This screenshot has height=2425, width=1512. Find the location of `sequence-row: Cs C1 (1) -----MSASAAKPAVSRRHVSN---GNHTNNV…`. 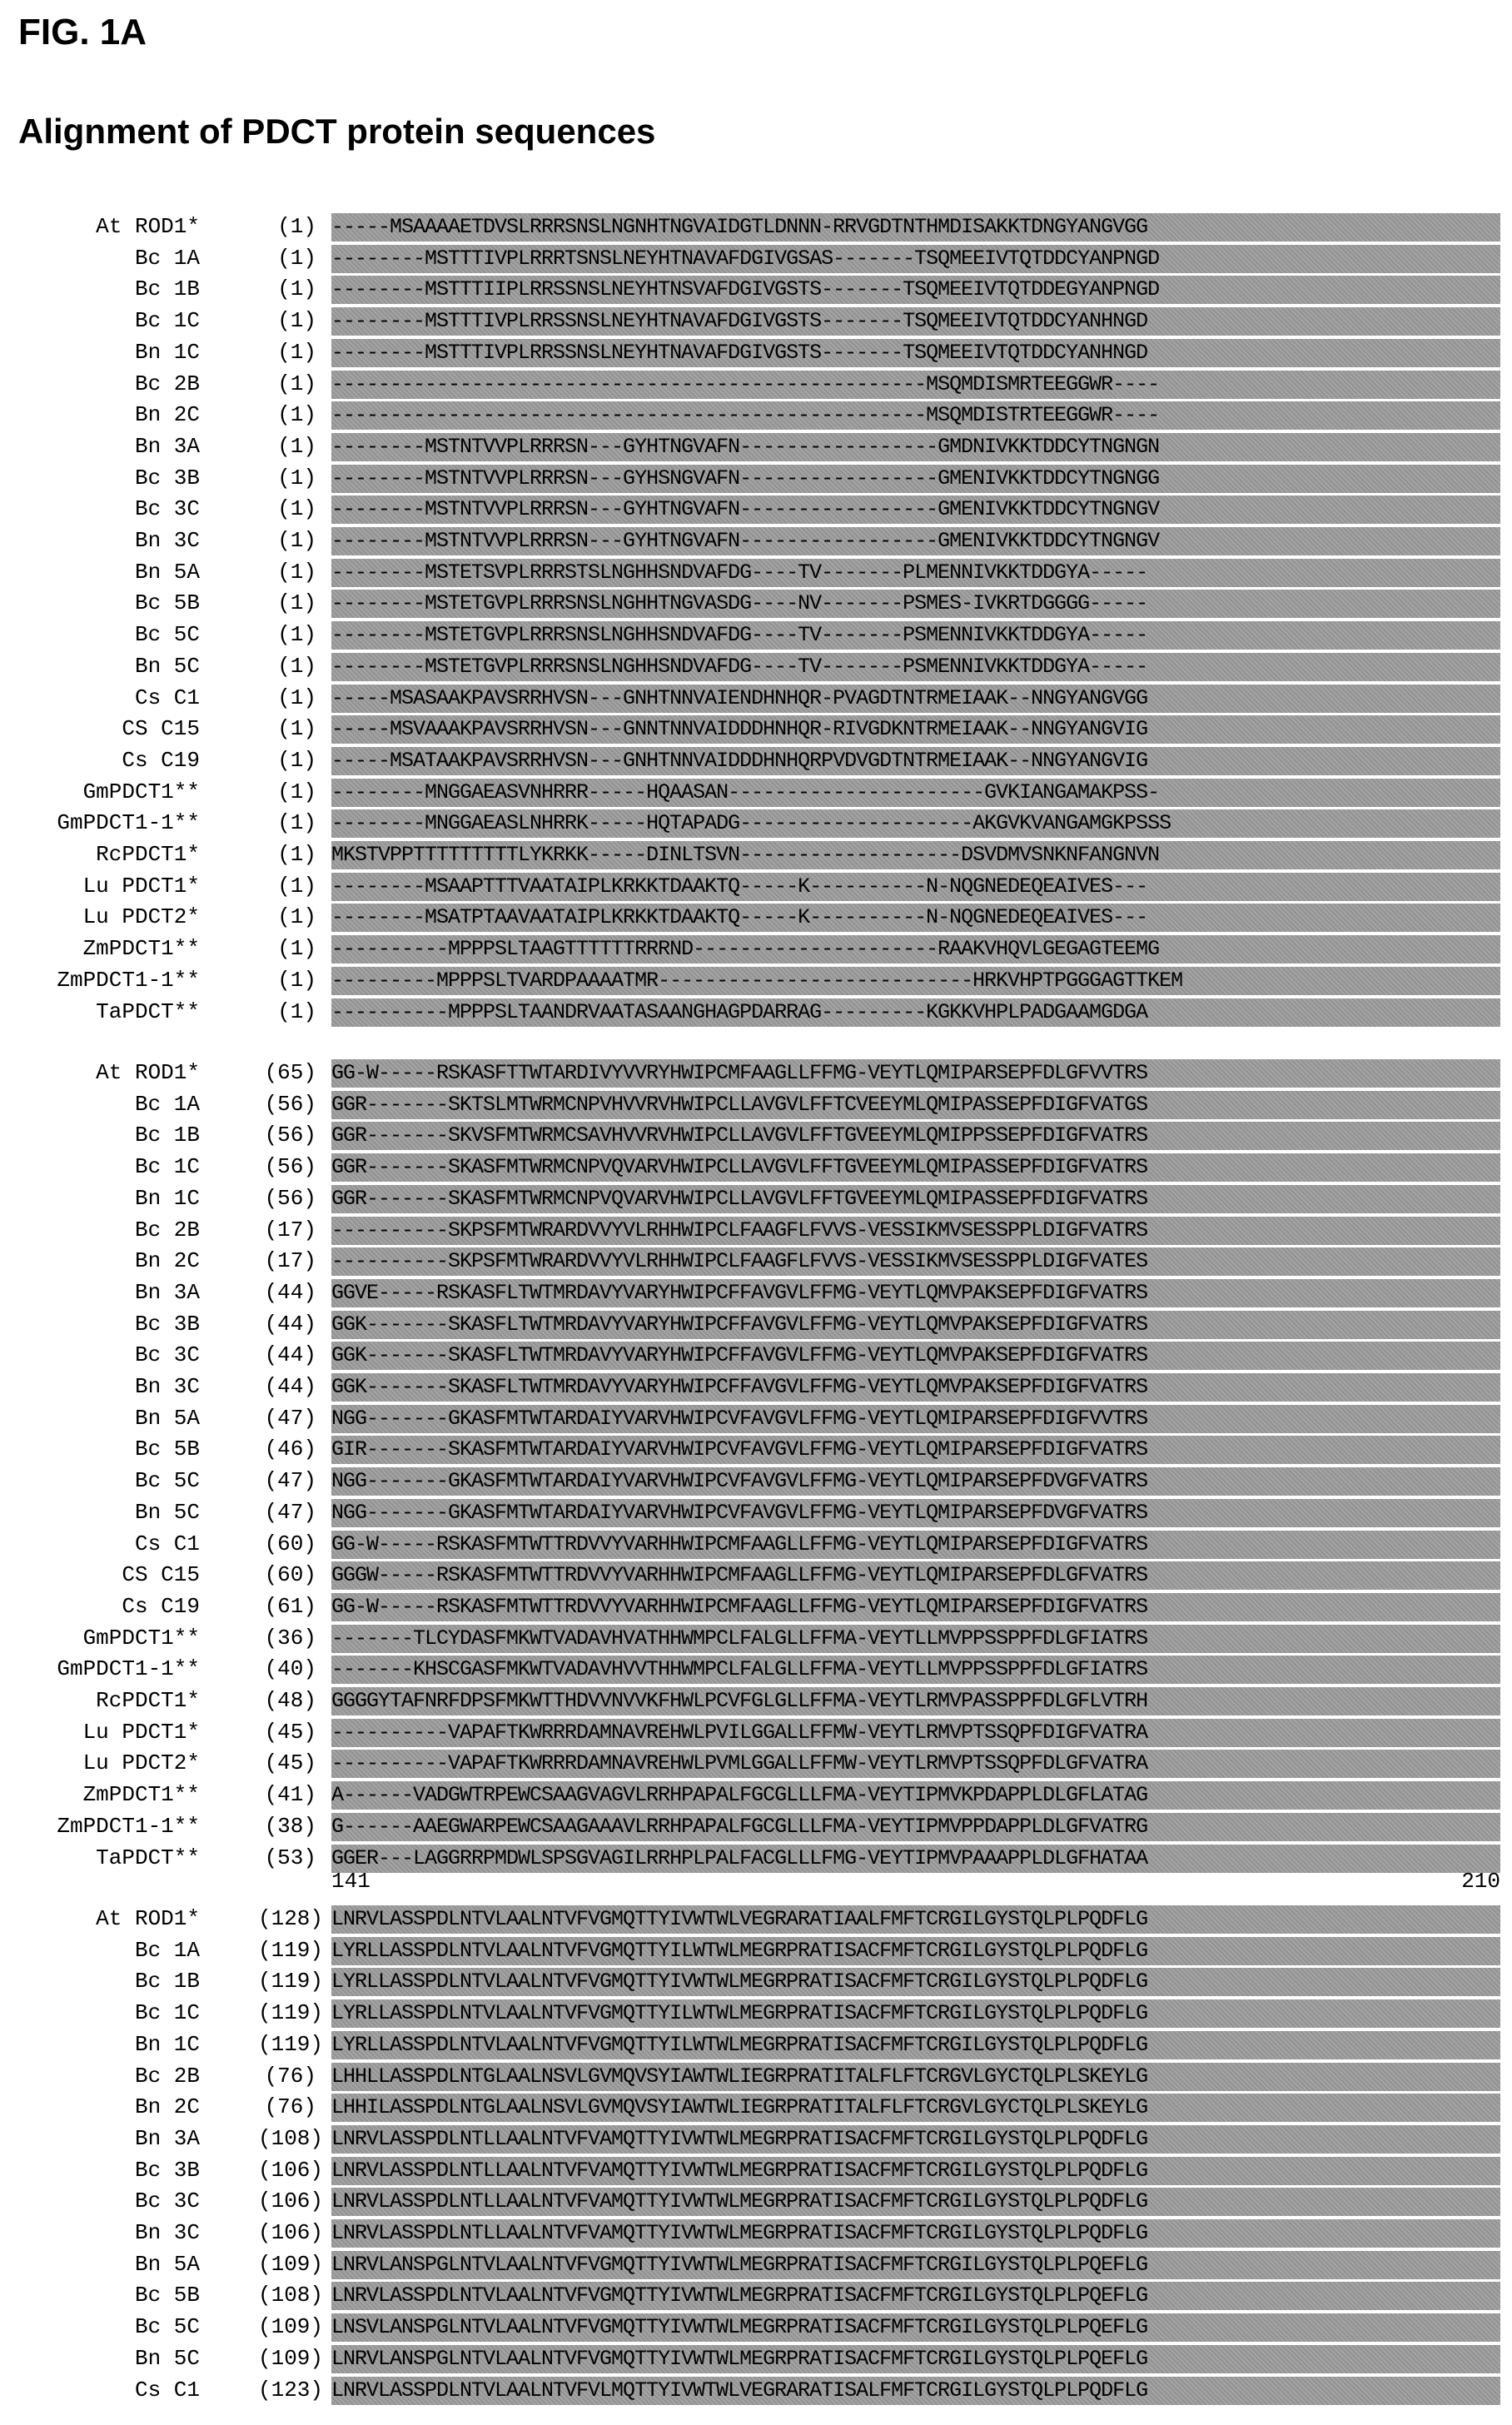

sequence-row: Cs C1 (1) -----MSASAAKPAVSRRHVSN---GNHTNNV… is located at coordinates (756, 699).